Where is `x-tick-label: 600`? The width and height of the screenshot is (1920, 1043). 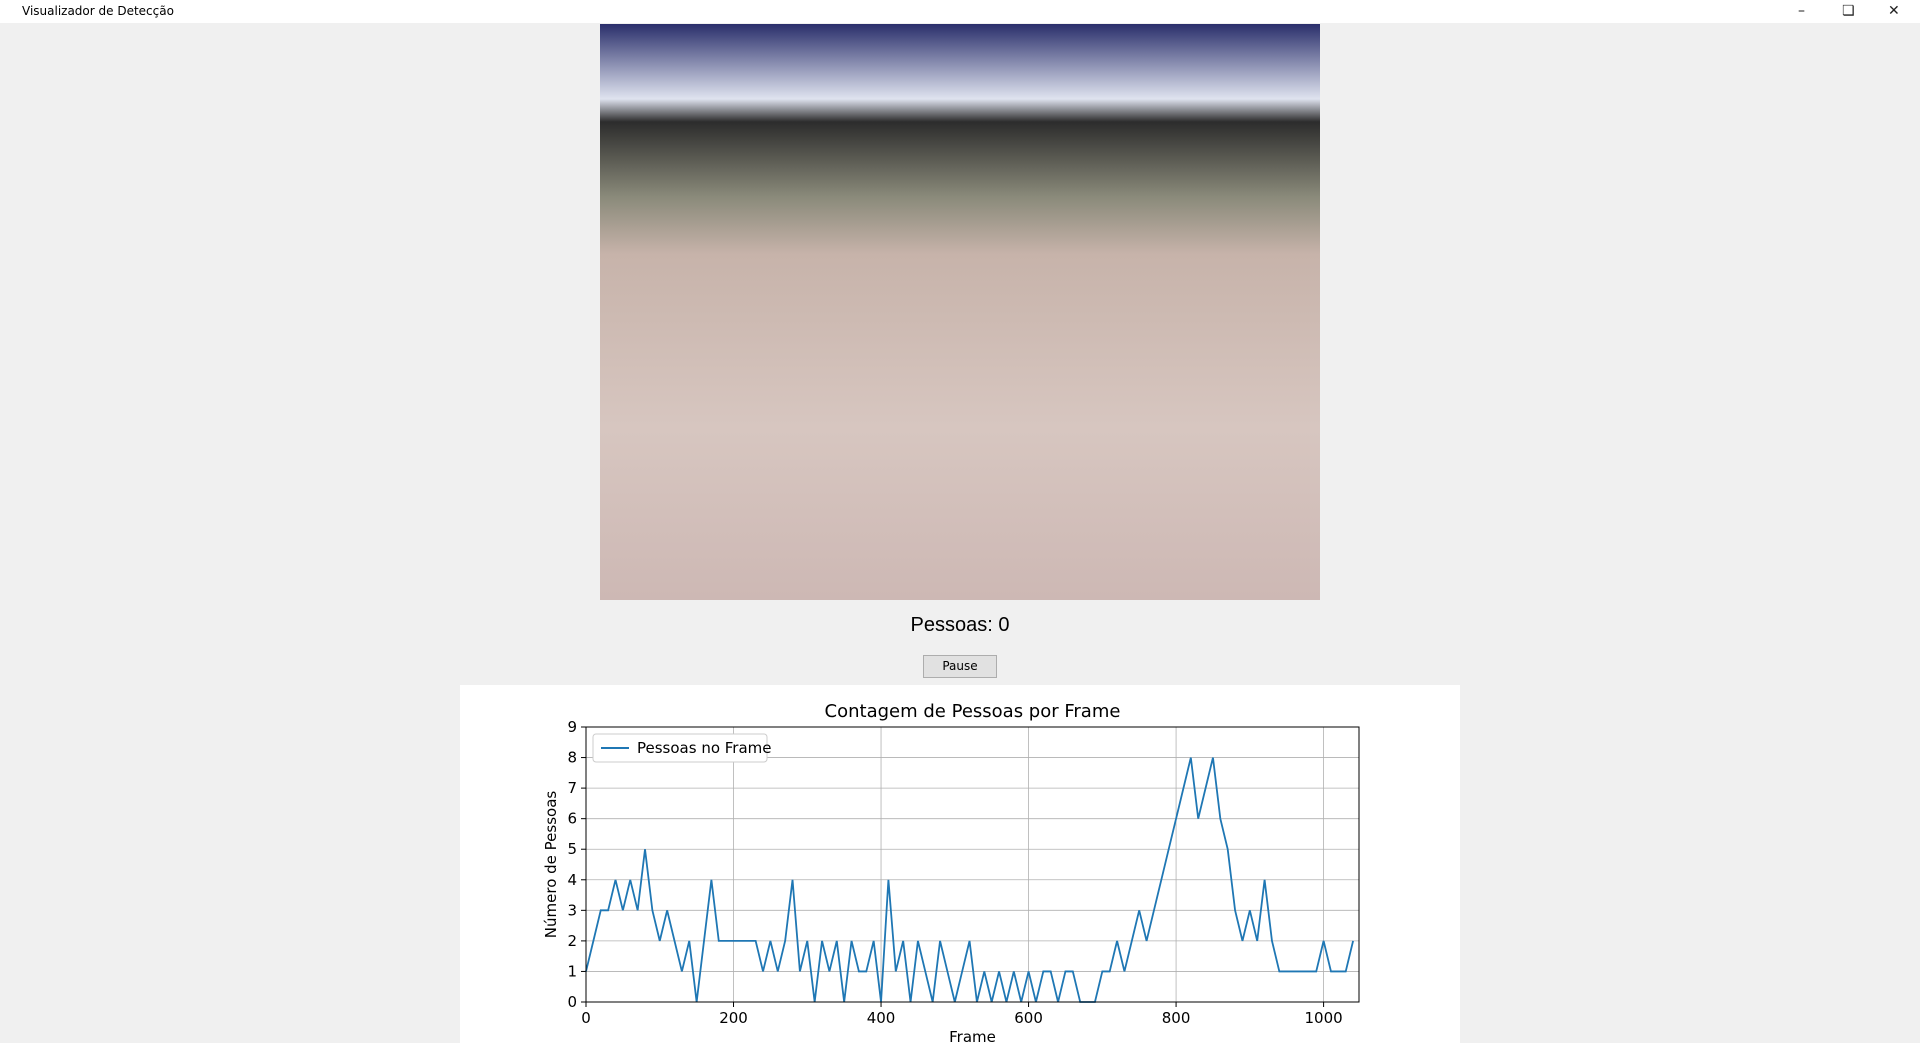 x-tick-label: 600 is located at coordinates (1028, 1018).